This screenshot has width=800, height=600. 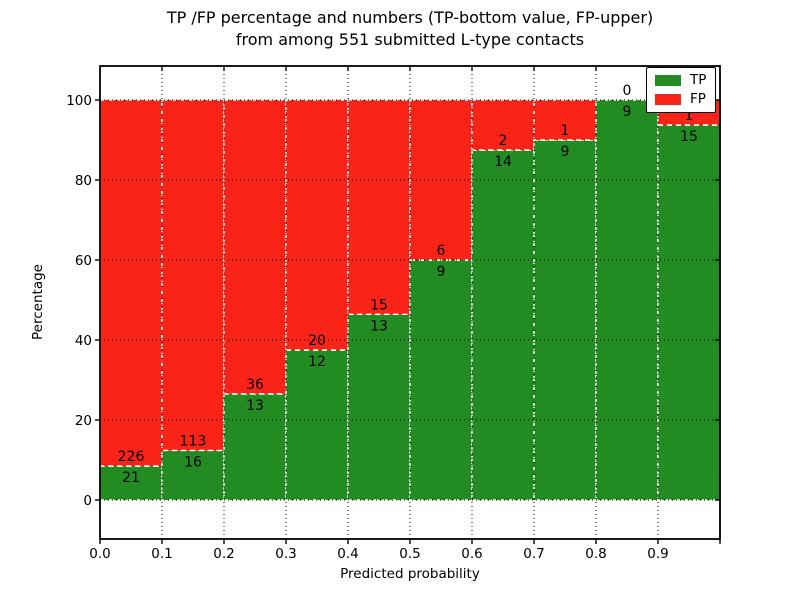 What do you see at coordinates (347, 554) in the screenshot?
I see `x-tick-label: 0.4` at bounding box center [347, 554].